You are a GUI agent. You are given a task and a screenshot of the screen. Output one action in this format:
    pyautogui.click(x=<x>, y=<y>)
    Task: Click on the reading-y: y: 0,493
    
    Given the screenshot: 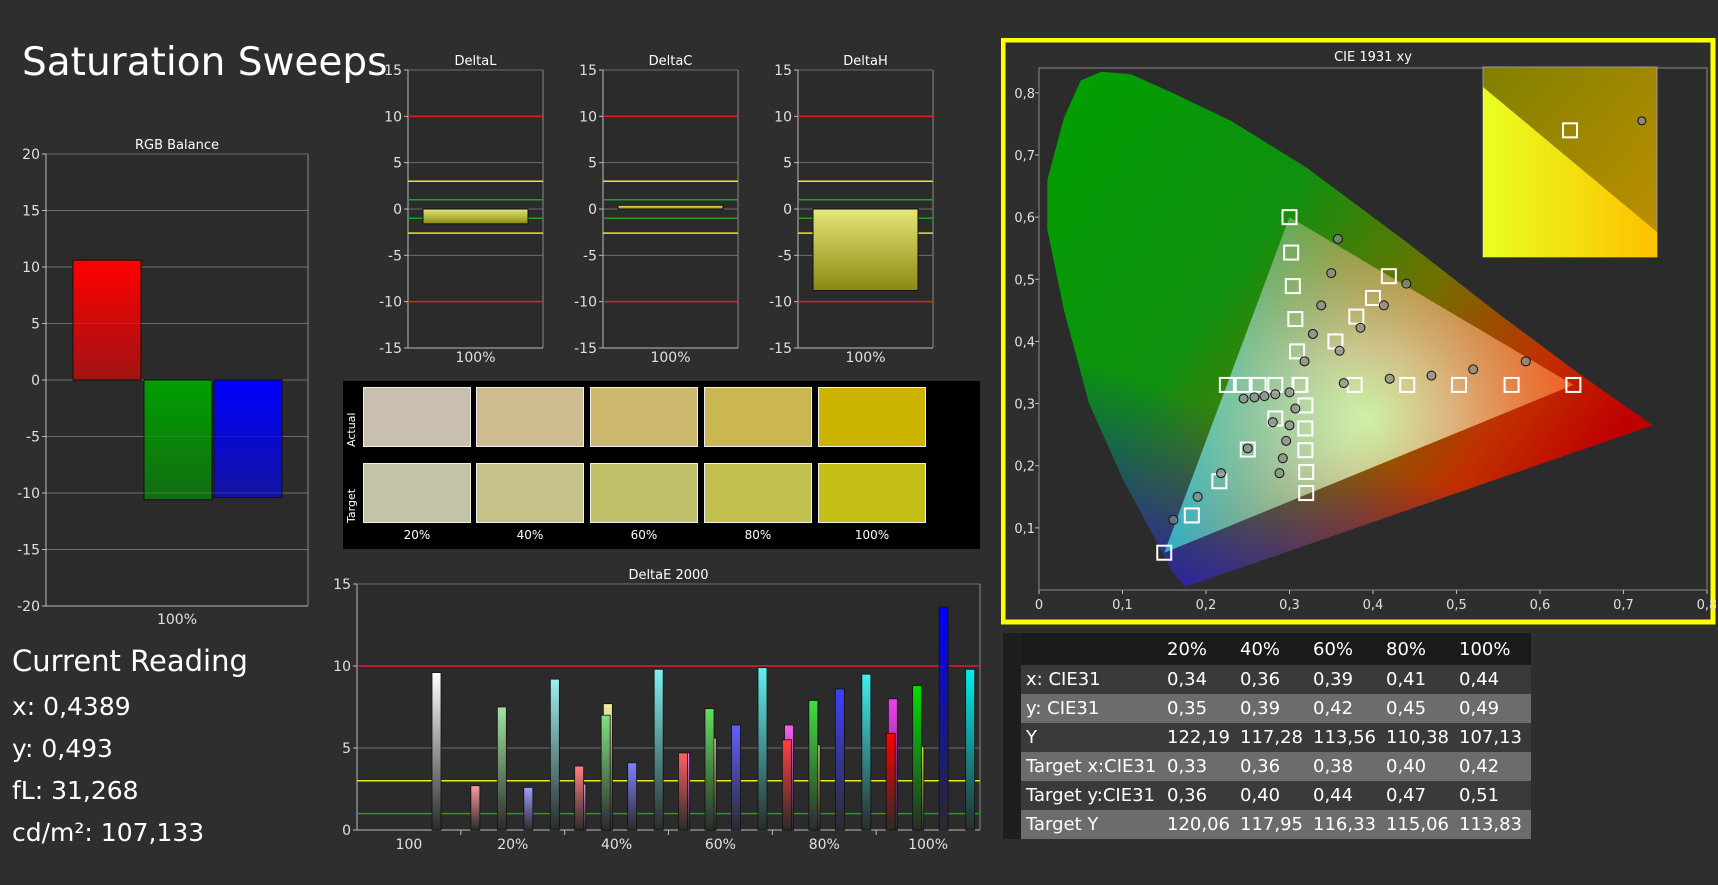 What is the action you would take?
    pyautogui.click(x=62, y=748)
    